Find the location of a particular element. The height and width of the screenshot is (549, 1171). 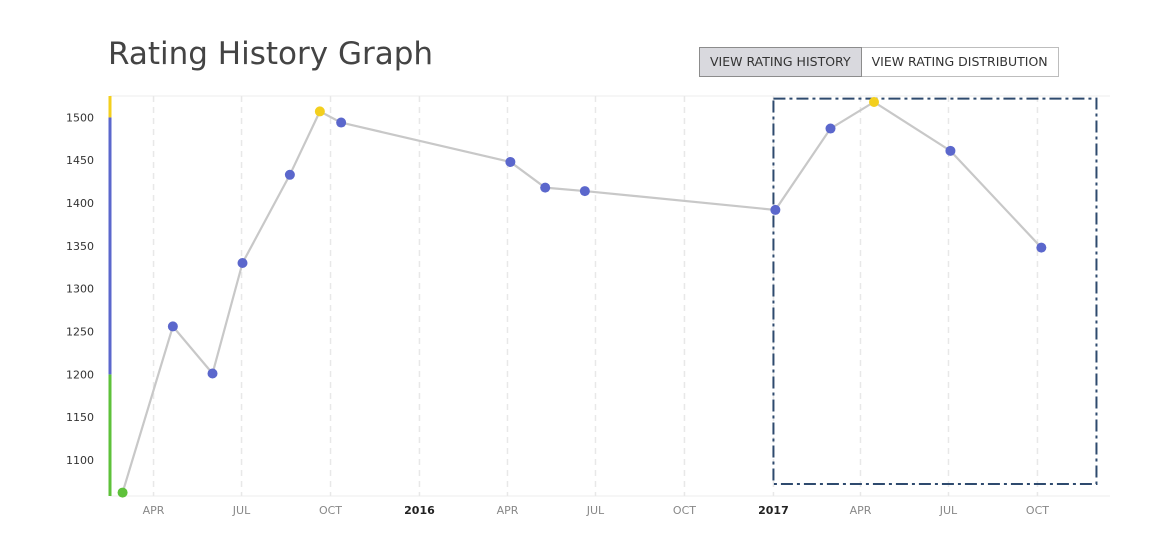

y-tick-label: 1350 is located at coordinates (80, 246).